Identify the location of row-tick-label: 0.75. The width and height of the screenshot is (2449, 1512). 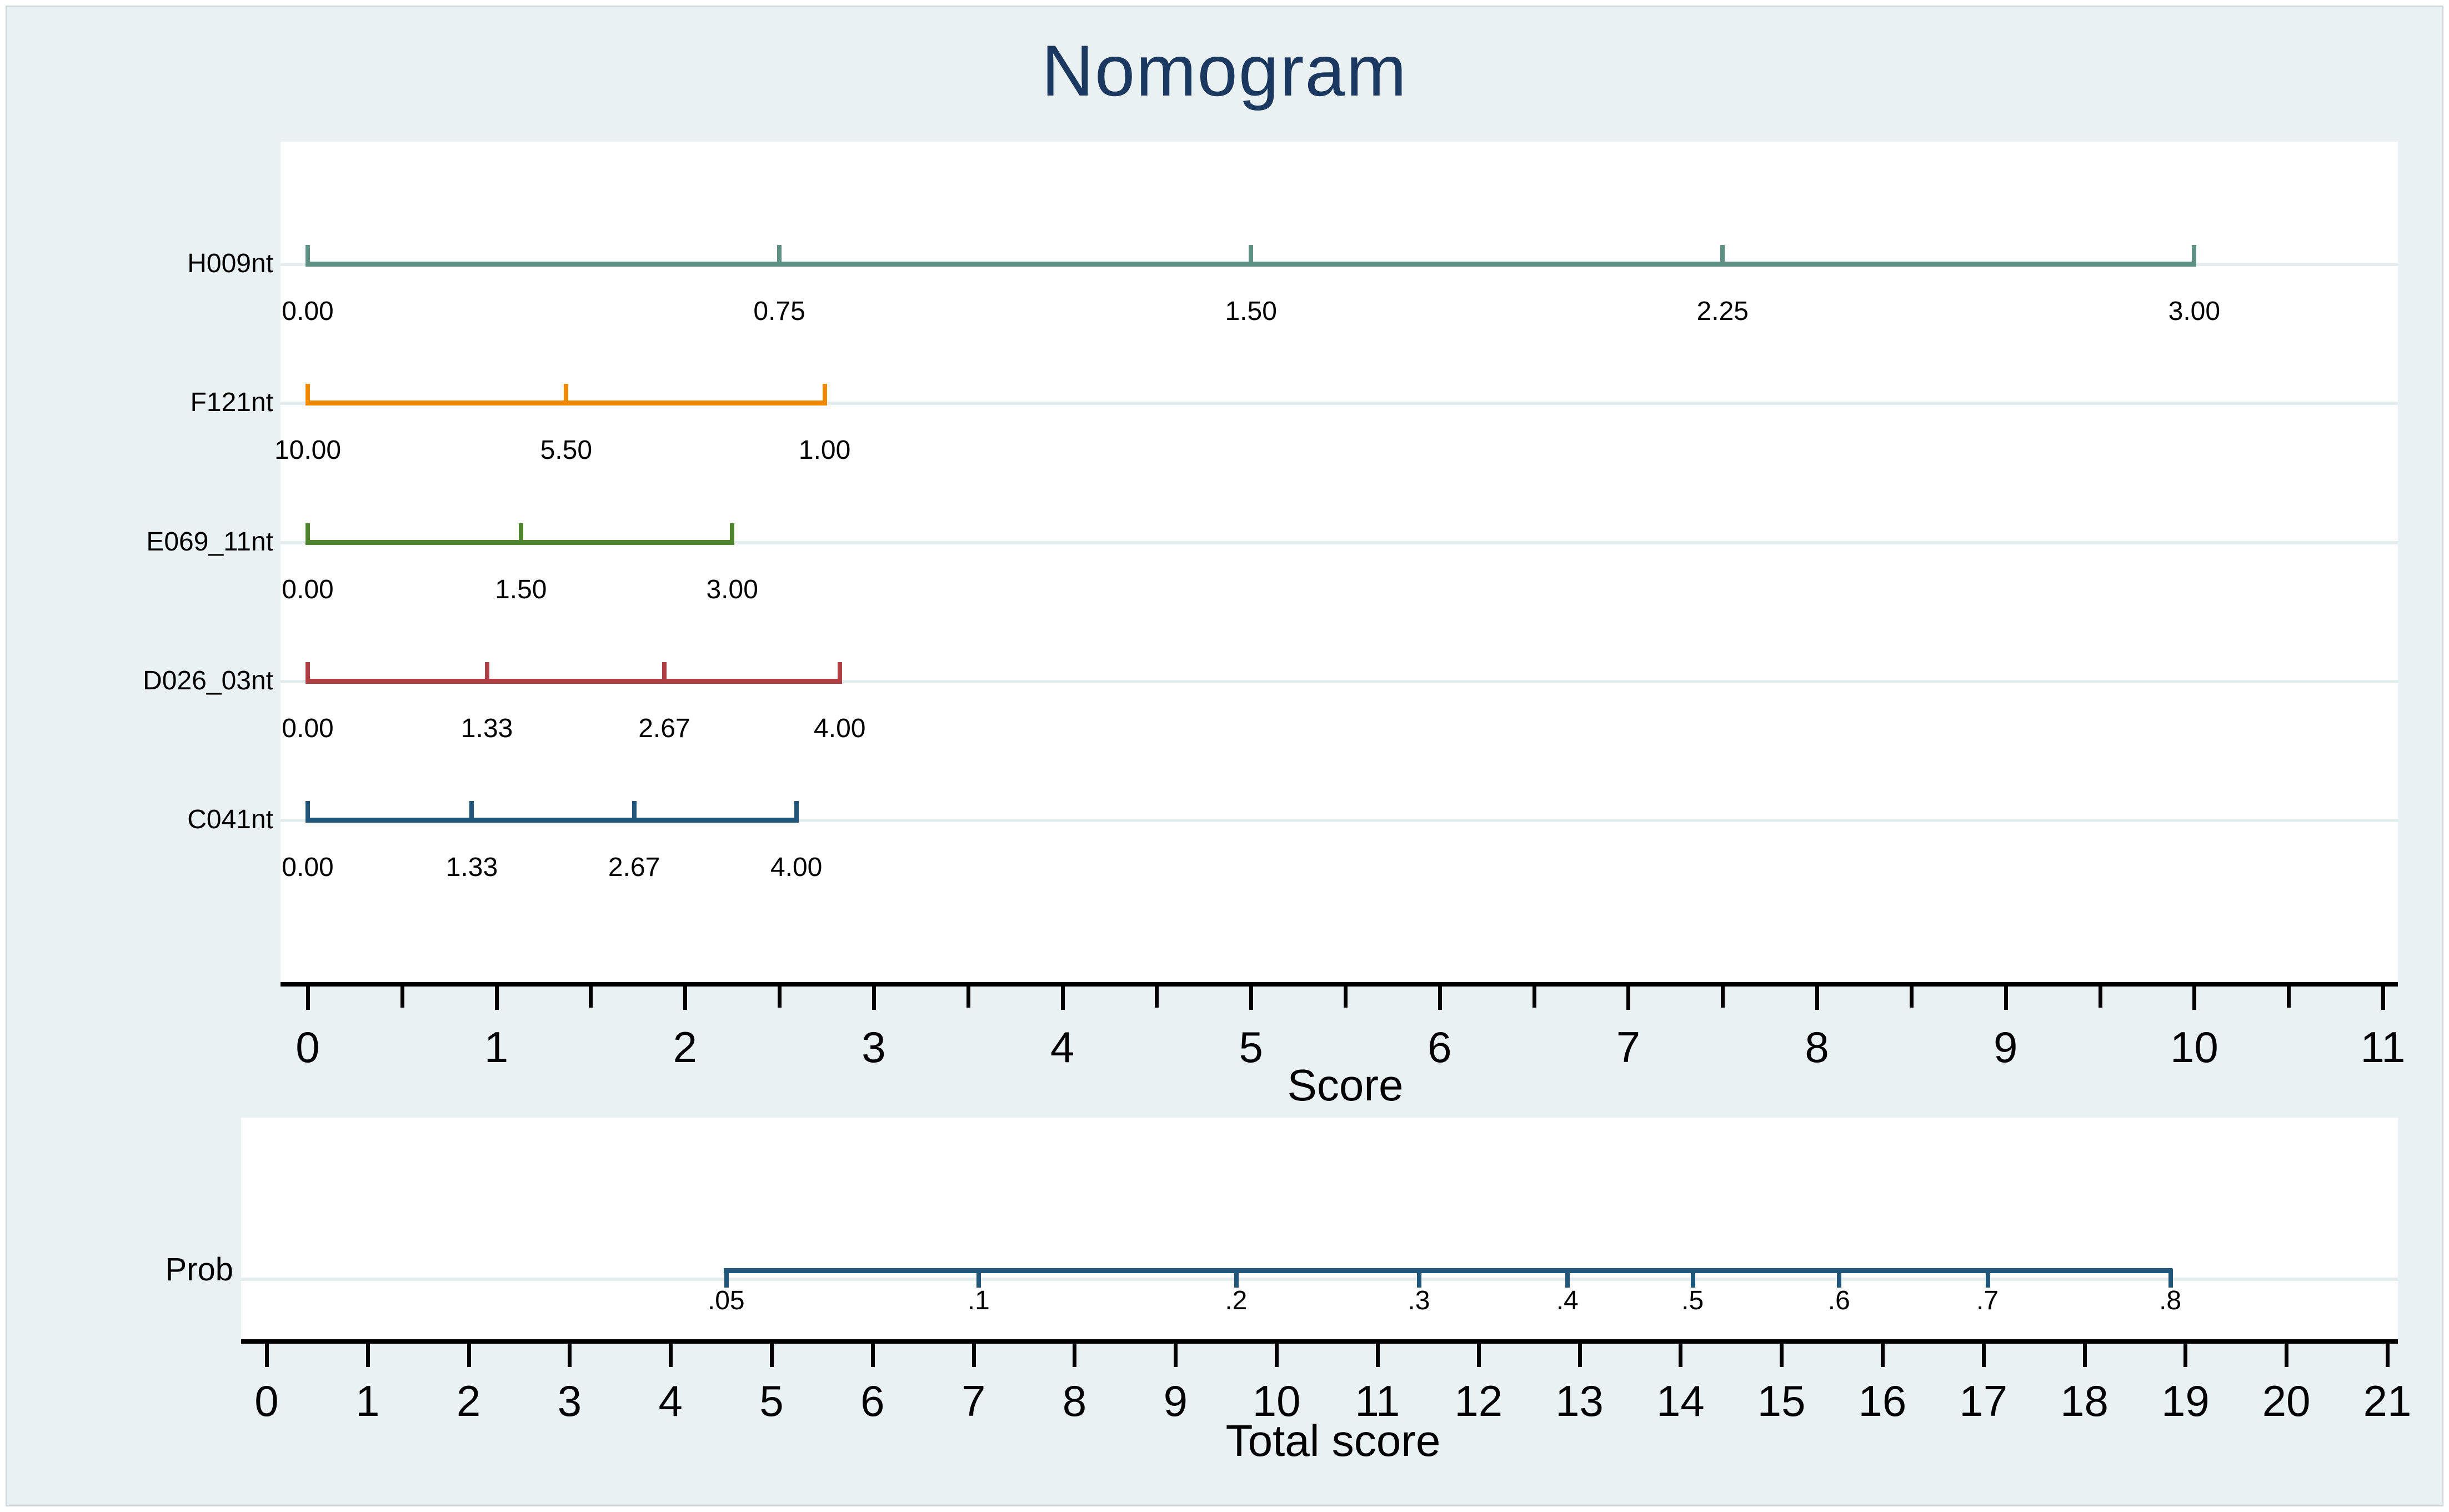
(779, 311).